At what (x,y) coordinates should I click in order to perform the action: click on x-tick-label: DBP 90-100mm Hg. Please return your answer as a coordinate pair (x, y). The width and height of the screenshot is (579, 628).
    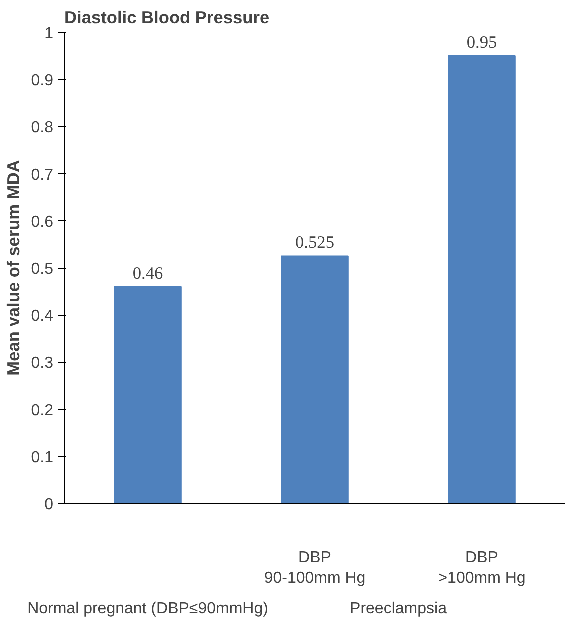
    Looking at the image, I should click on (315, 568).